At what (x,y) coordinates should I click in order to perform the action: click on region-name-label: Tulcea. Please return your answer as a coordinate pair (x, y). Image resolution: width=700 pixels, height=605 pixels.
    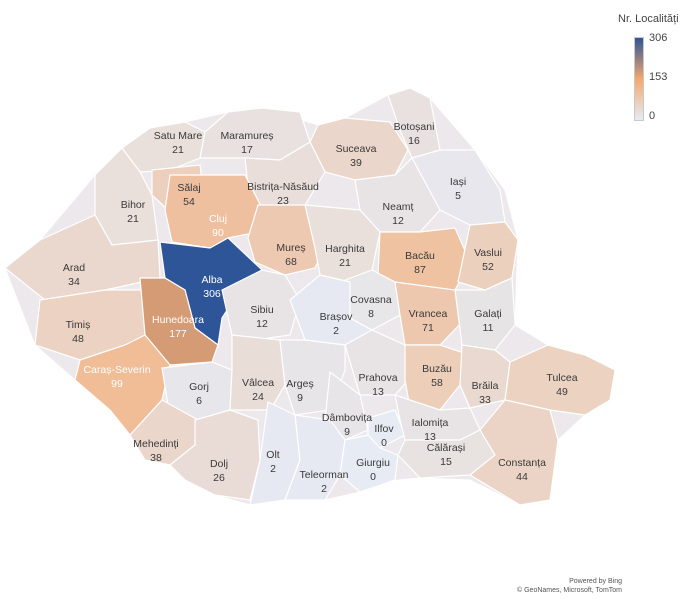
    Looking at the image, I should click on (561, 378).